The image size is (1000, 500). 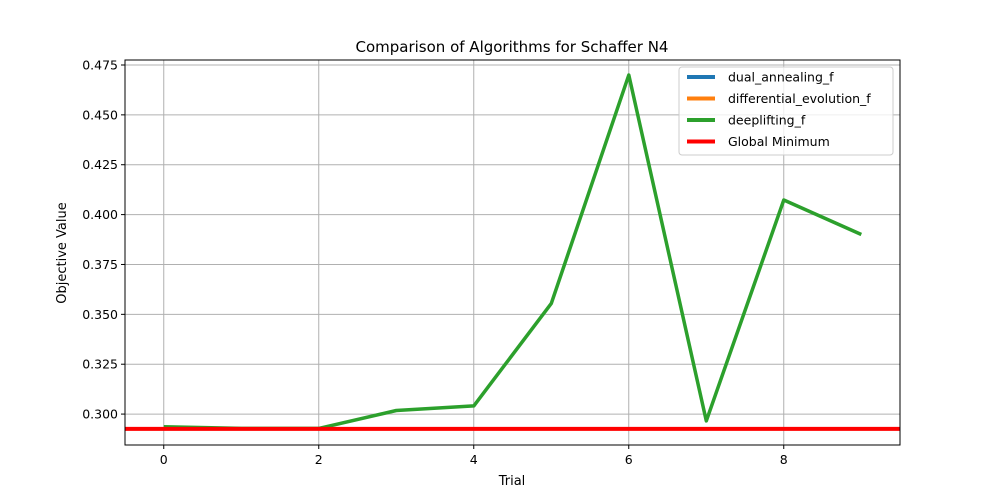 I want to click on y-tick-label: 0.450, so click(x=100, y=114).